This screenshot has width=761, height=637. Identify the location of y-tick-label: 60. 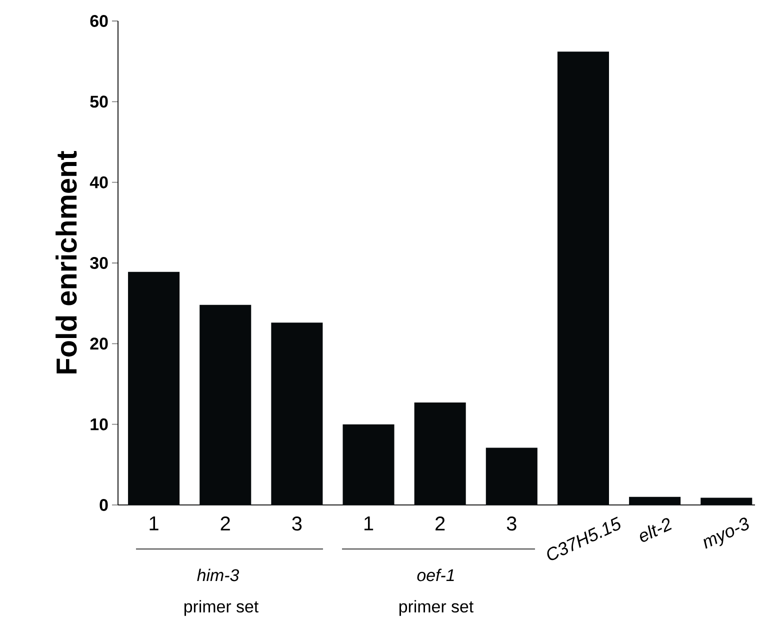
(99, 20).